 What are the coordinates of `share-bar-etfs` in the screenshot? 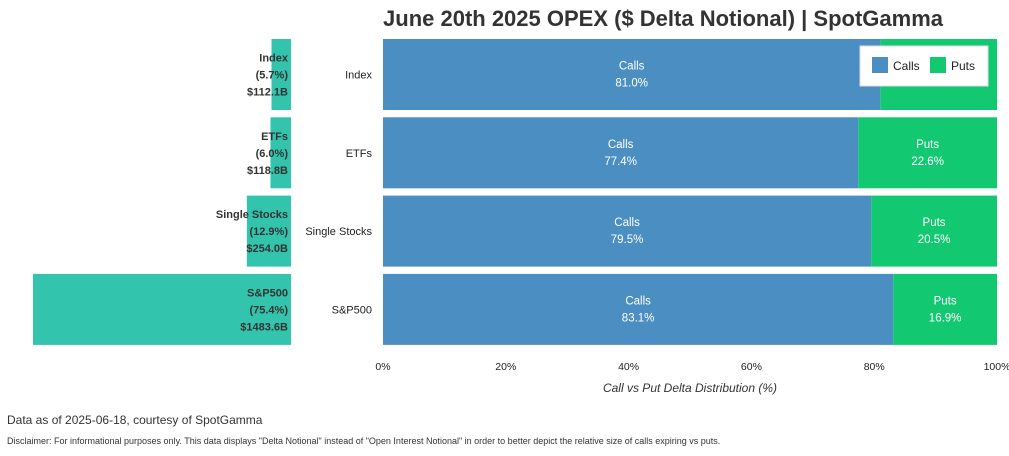 It's located at (280, 153).